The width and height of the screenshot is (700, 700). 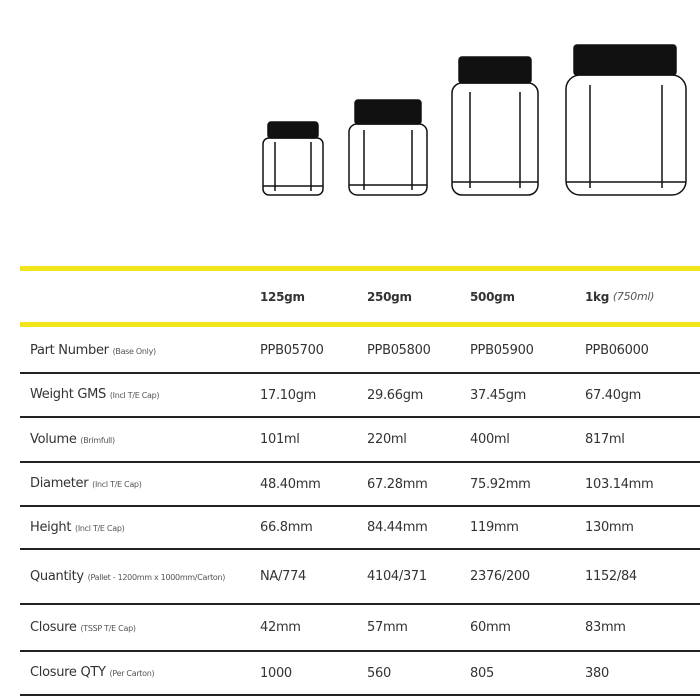 I want to click on value-text: 805, so click(x=482, y=673).